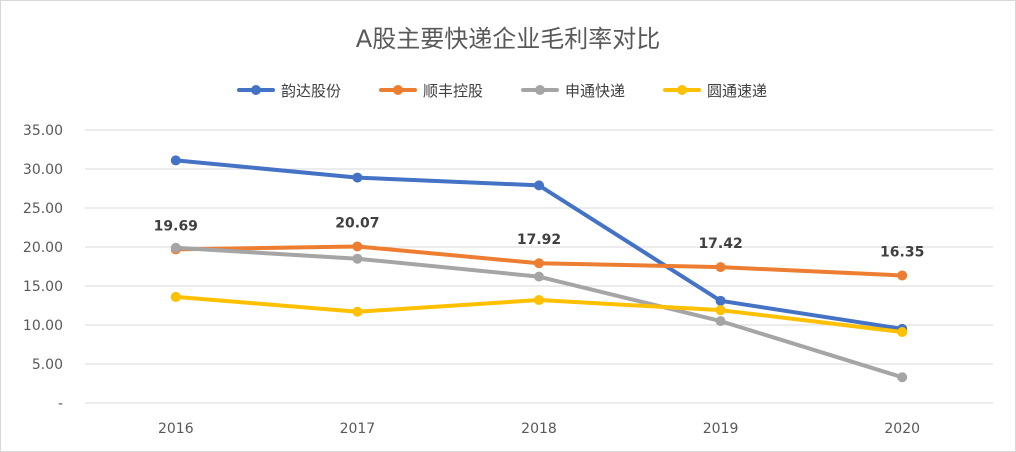 The width and height of the screenshot is (1016, 452). What do you see at coordinates (737, 91) in the screenshot?
I see `legend-label: 圆通速递` at bounding box center [737, 91].